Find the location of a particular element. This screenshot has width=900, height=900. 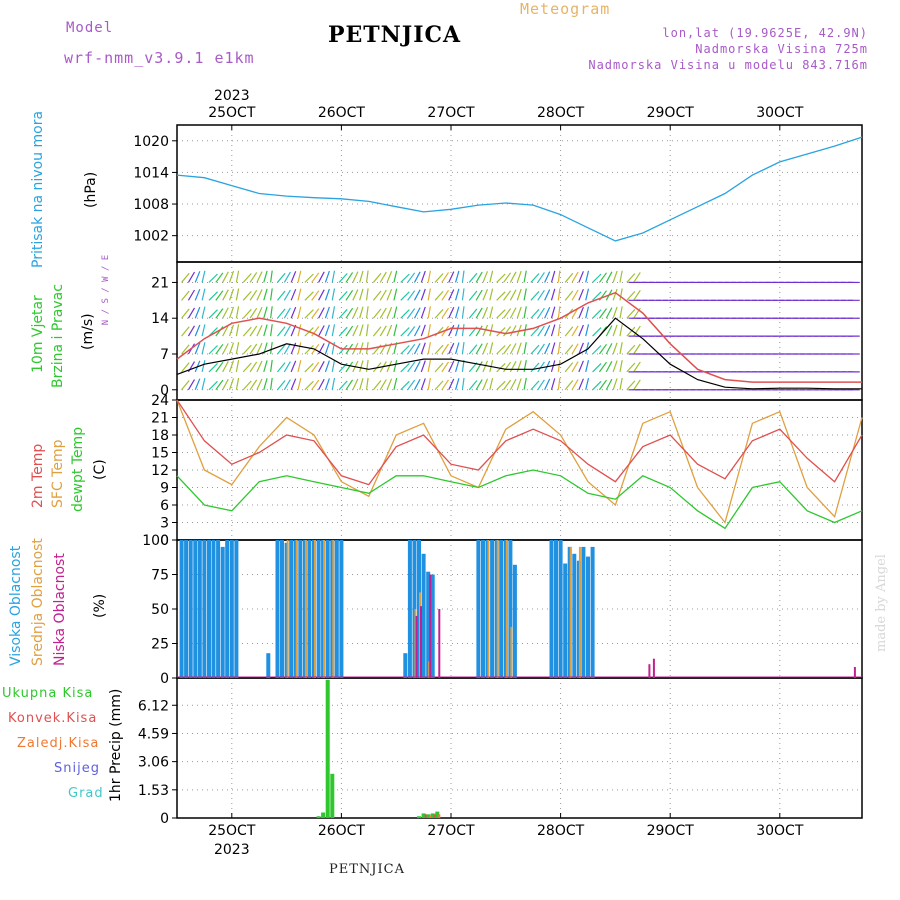

model-label: Model is located at coordinates (90, 28).